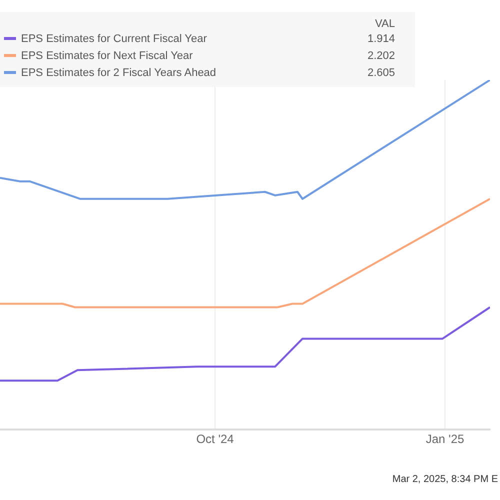 This screenshot has height=500, width=500. I want to click on legend-title: VAL, so click(385, 24).